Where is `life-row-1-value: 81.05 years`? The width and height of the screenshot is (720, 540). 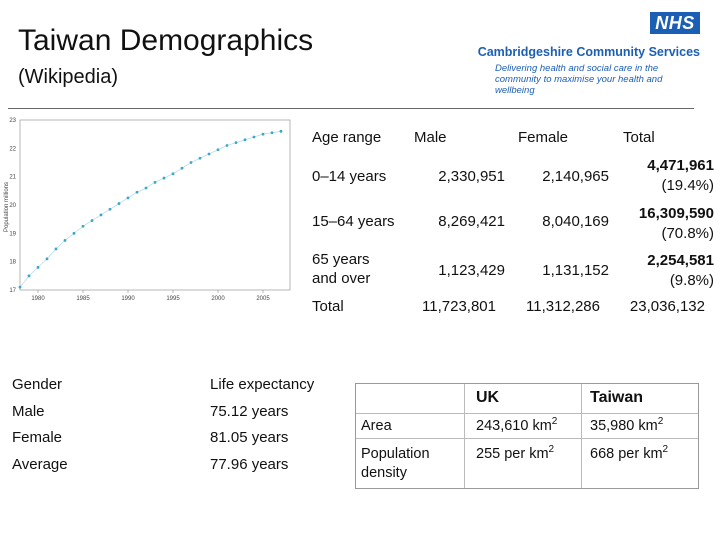 life-row-1-value: 81.05 years is located at coordinates (249, 437).